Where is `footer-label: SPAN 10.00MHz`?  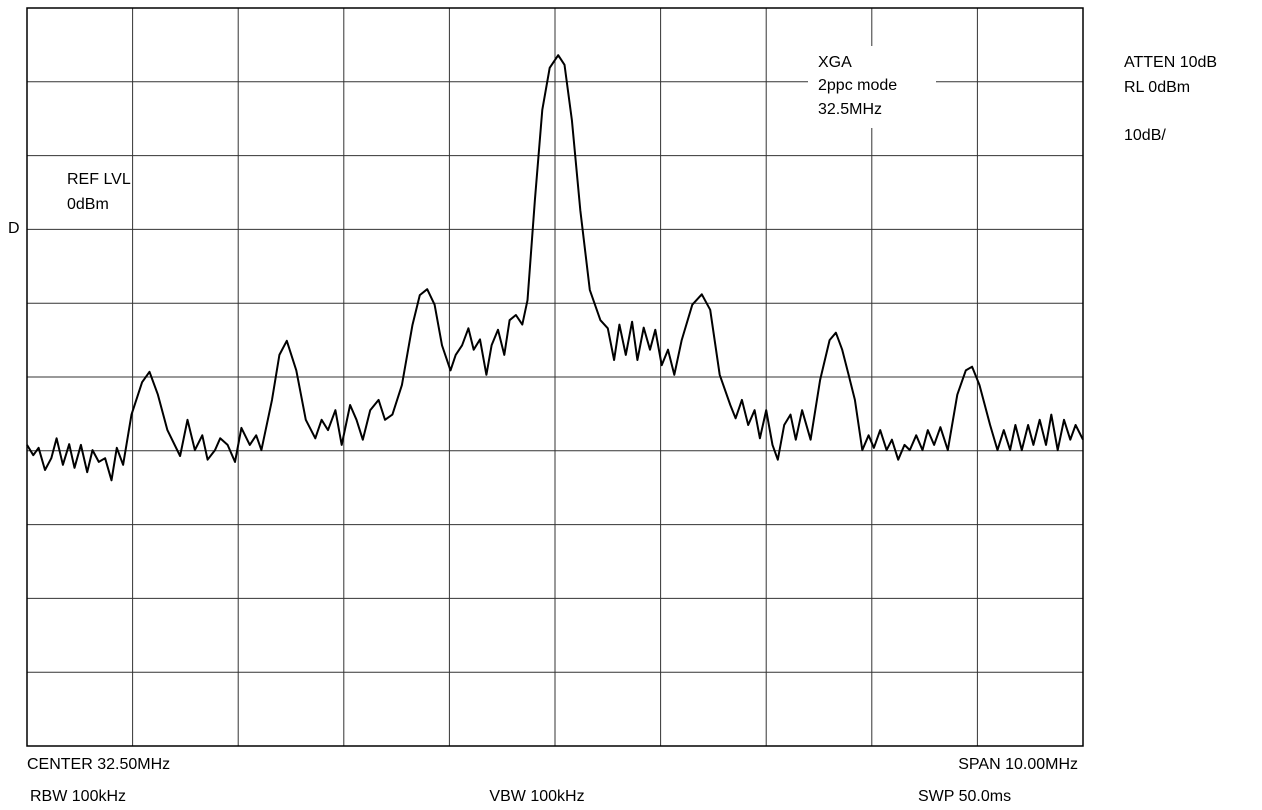
footer-label: SPAN 10.00MHz is located at coordinates (1018, 764).